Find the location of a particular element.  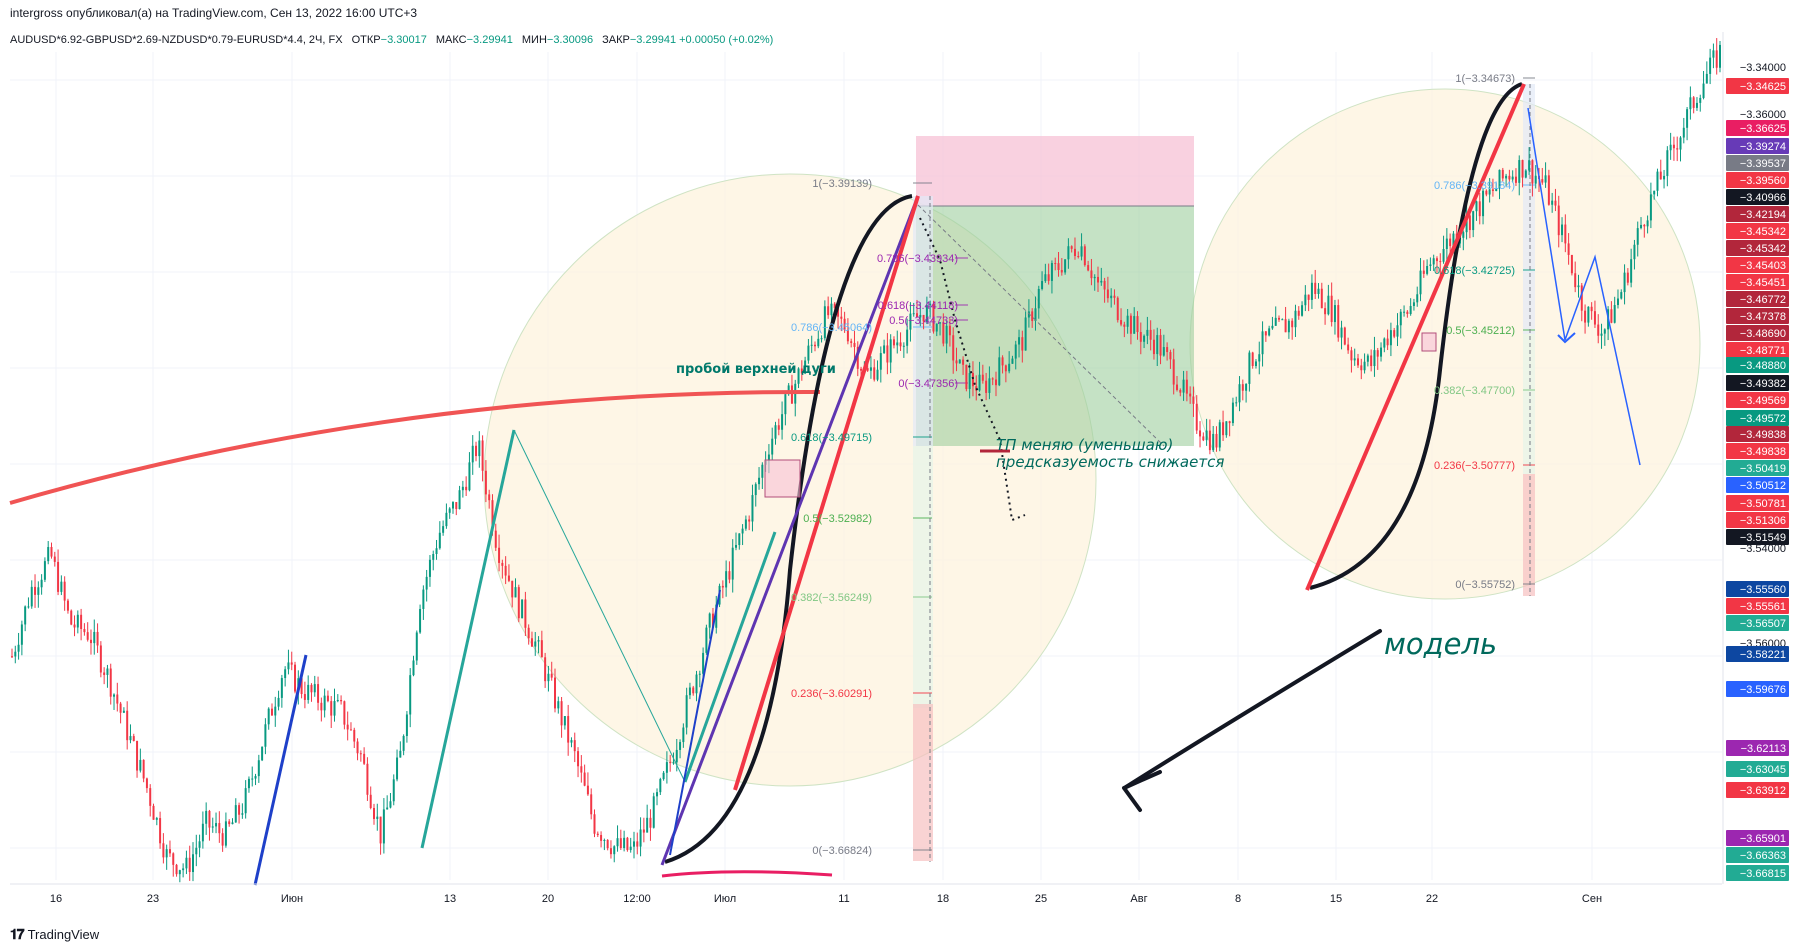

time-tick-label: 20 is located at coordinates (548, 899).